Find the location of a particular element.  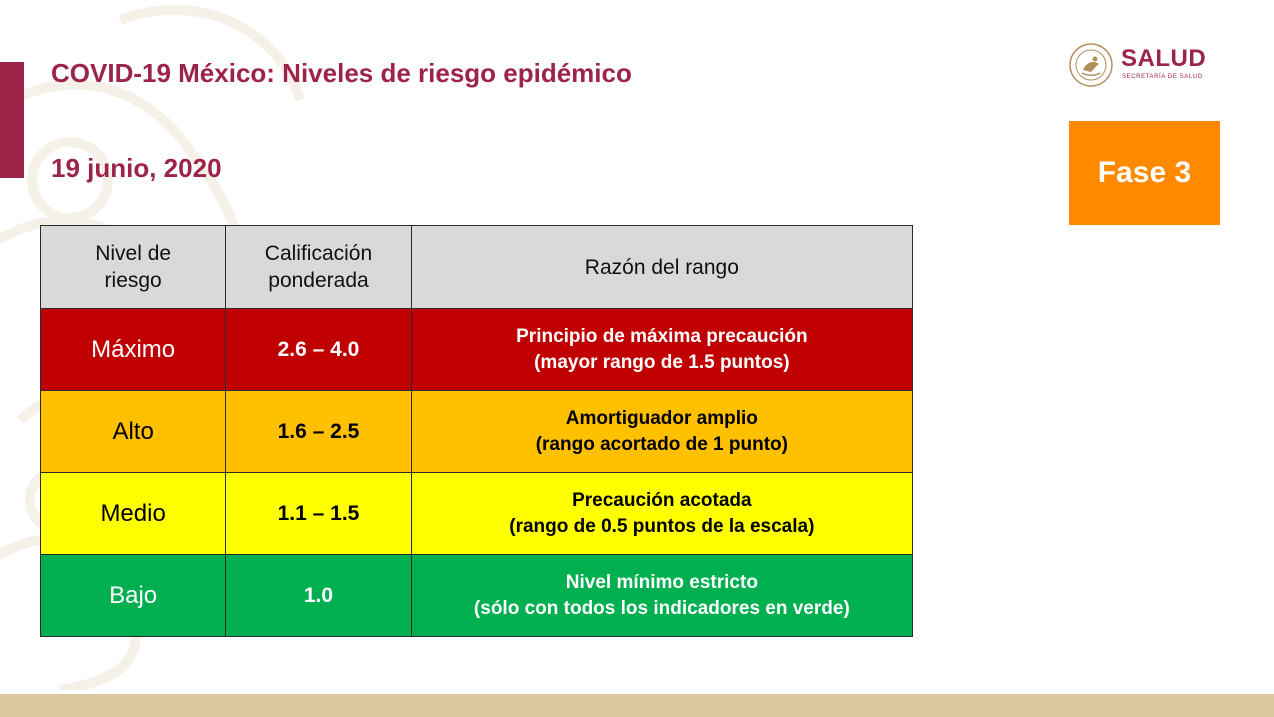

salud-logo: SALUD SECRETARÍA DE SALUD is located at coordinates (1148, 66).